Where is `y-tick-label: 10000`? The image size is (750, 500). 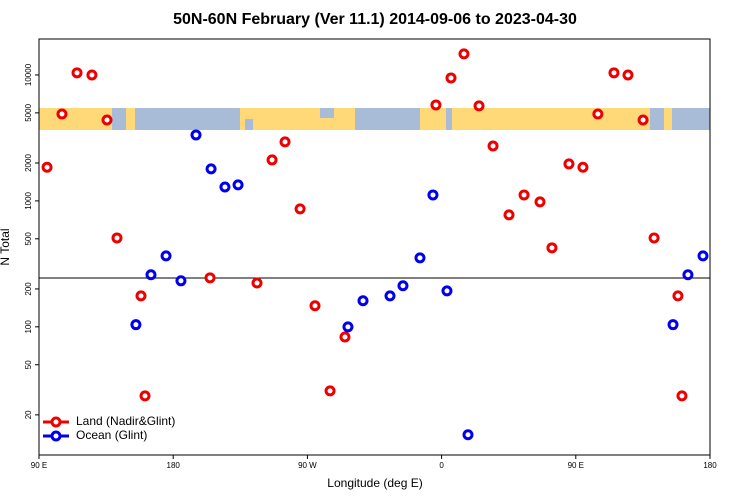
y-tick-label: 10000 is located at coordinates (28, 74).